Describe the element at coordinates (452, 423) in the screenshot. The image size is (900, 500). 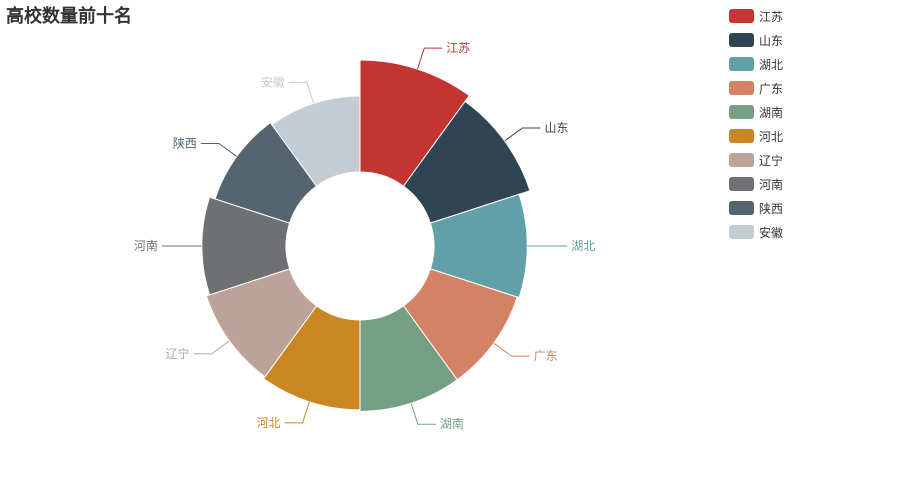
I see `slice-label: 湖南` at that location.